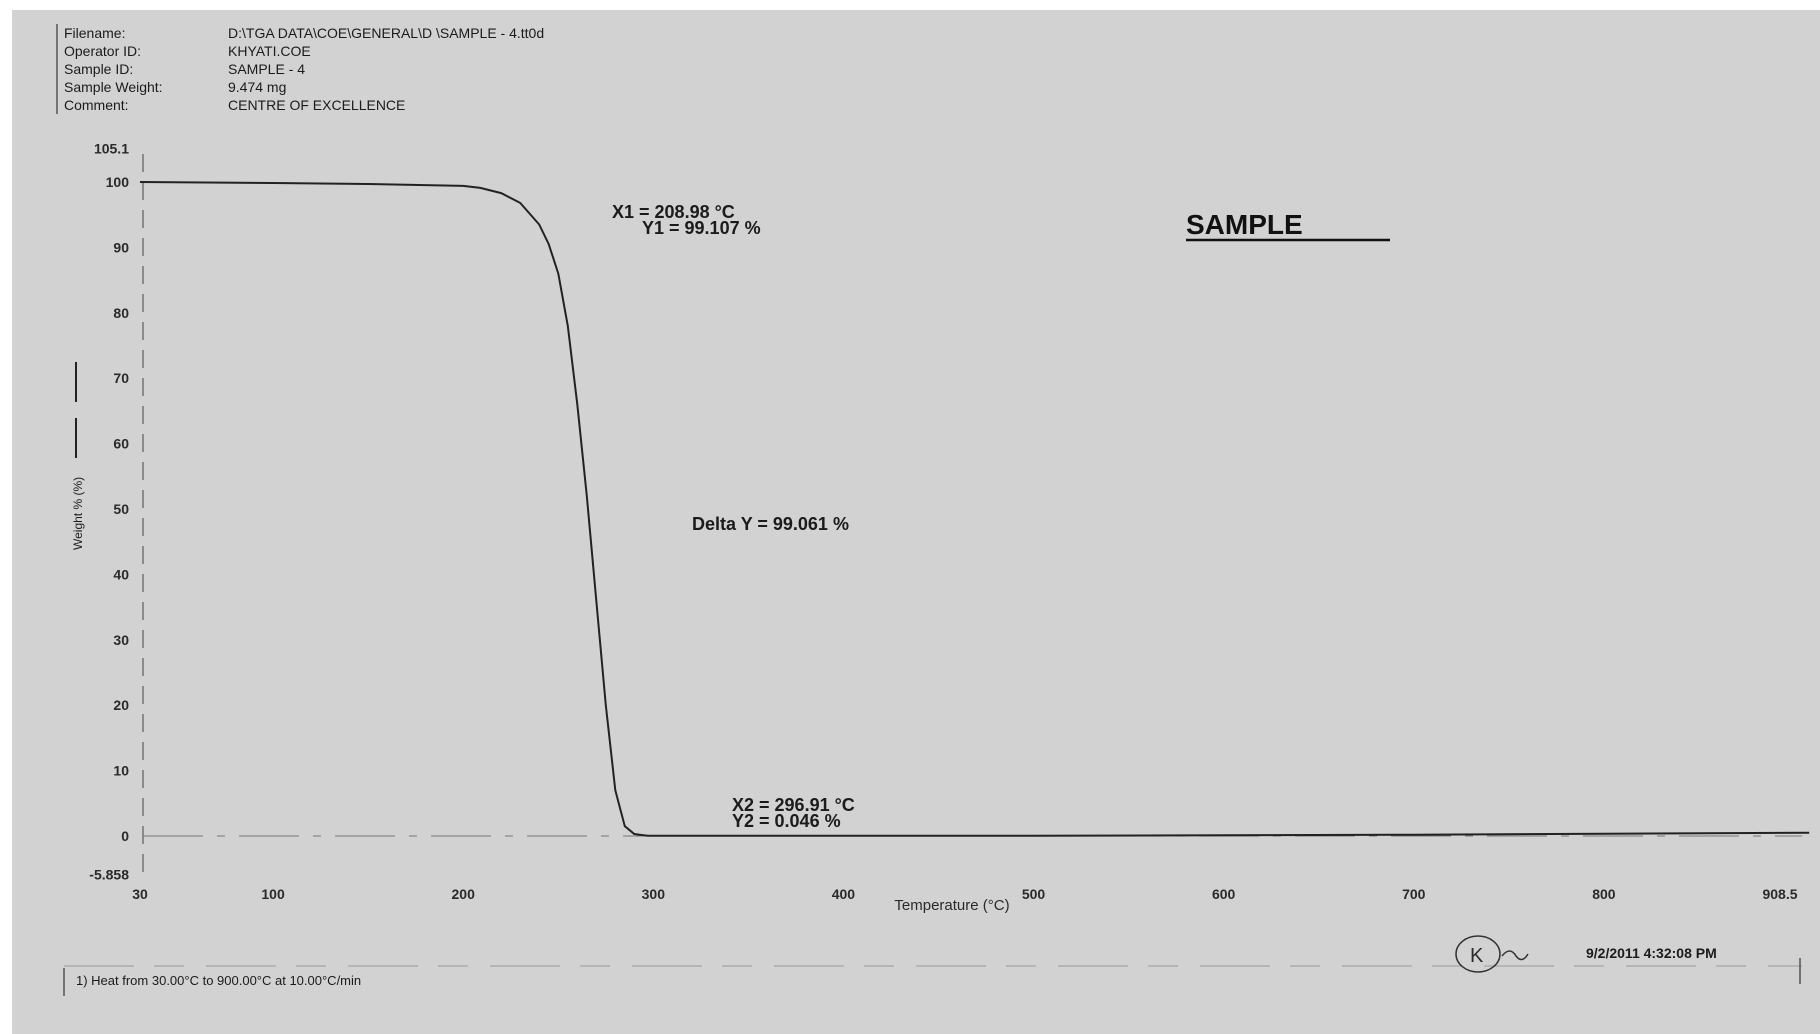 The height and width of the screenshot is (1034, 1820). Describe the element at coordinates (121, 574) in the screenshot. I see `y-tick-label: 40` at that location.